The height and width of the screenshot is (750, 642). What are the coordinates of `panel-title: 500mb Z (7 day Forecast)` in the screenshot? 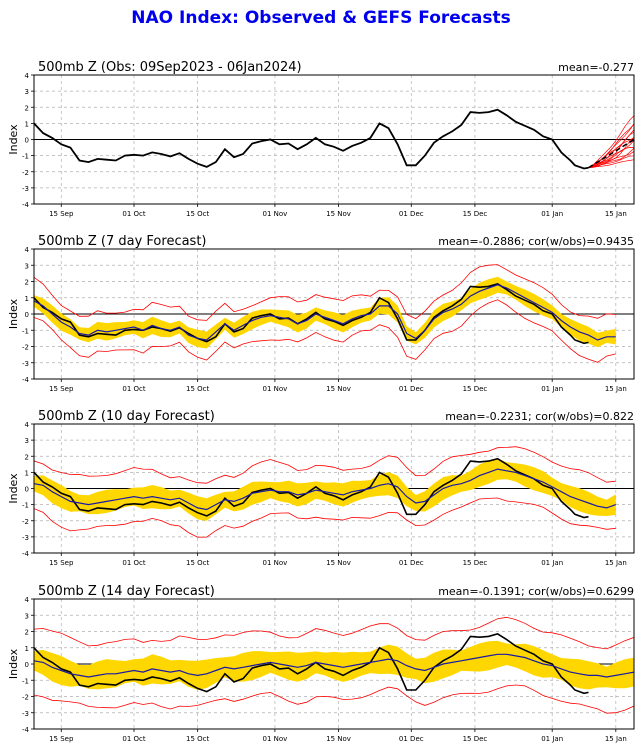 It's located at (122, 241).